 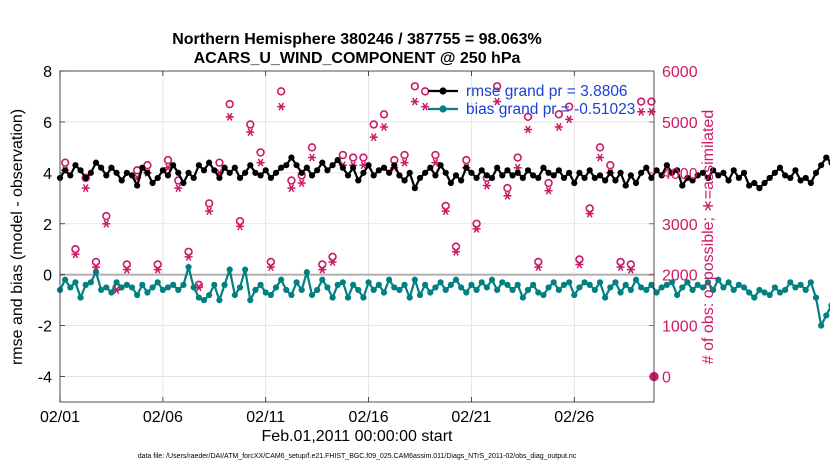 What do you see at coordinates (443, 109) in the screenshot?
I see `legend-bias-marker` at bounding box center [443, 109].